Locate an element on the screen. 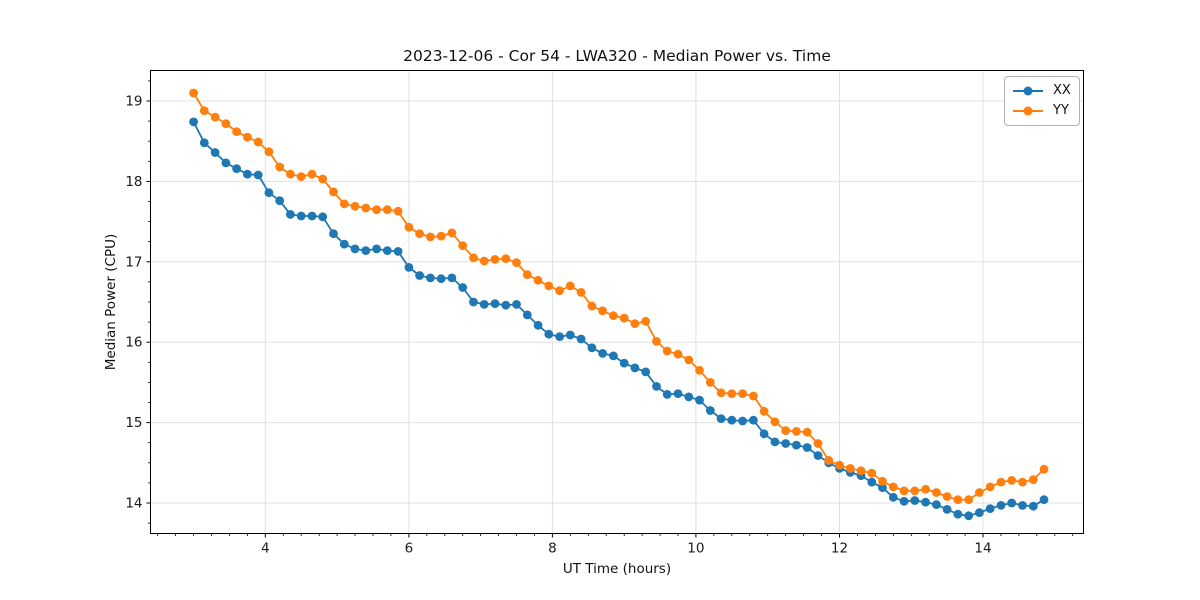  legend-item-yy: YY is located at coordinates (1042, 111).